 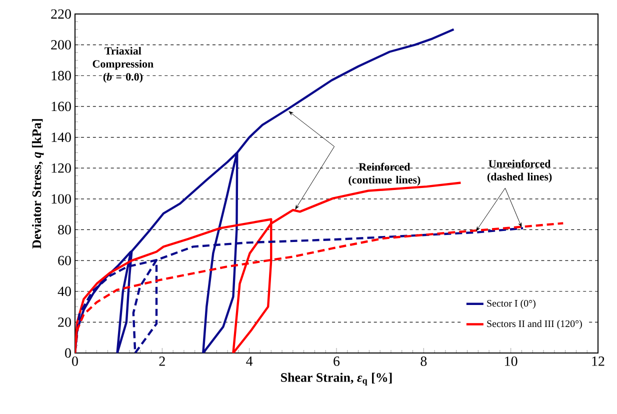 What do you see at coordinates (61, 75) in the screenshot?
I see `y-tick-label: 180` at bounding box center [61, 75].